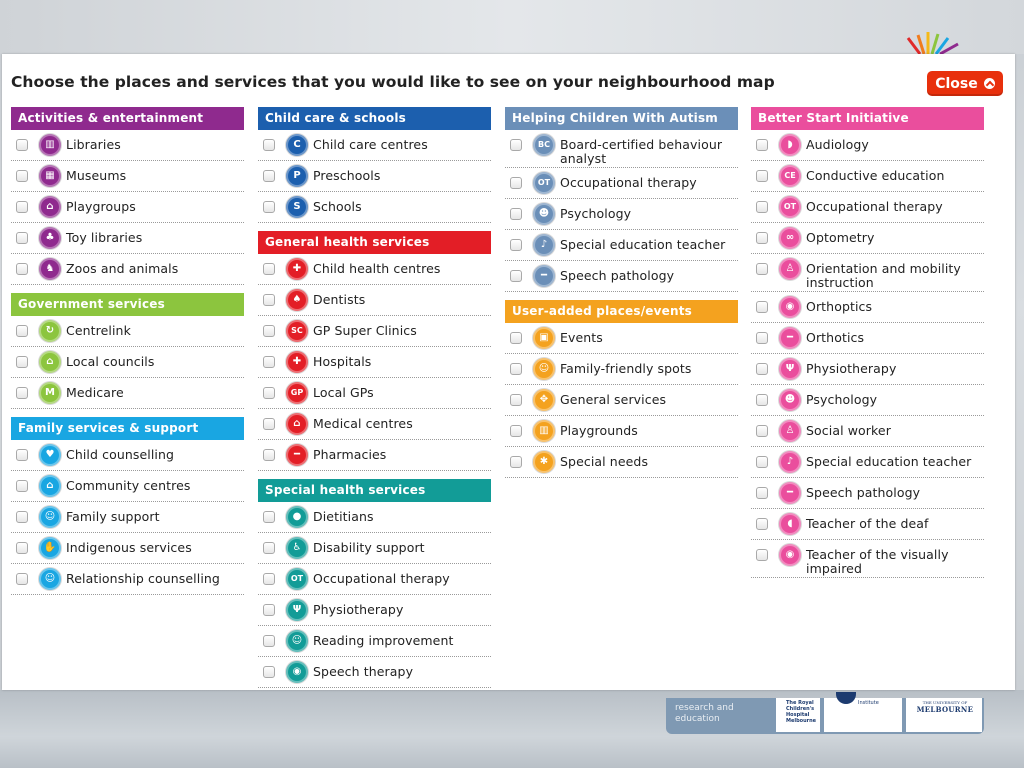  I want to click on service-item-museums: ▦ Museums, so click(127, 176).